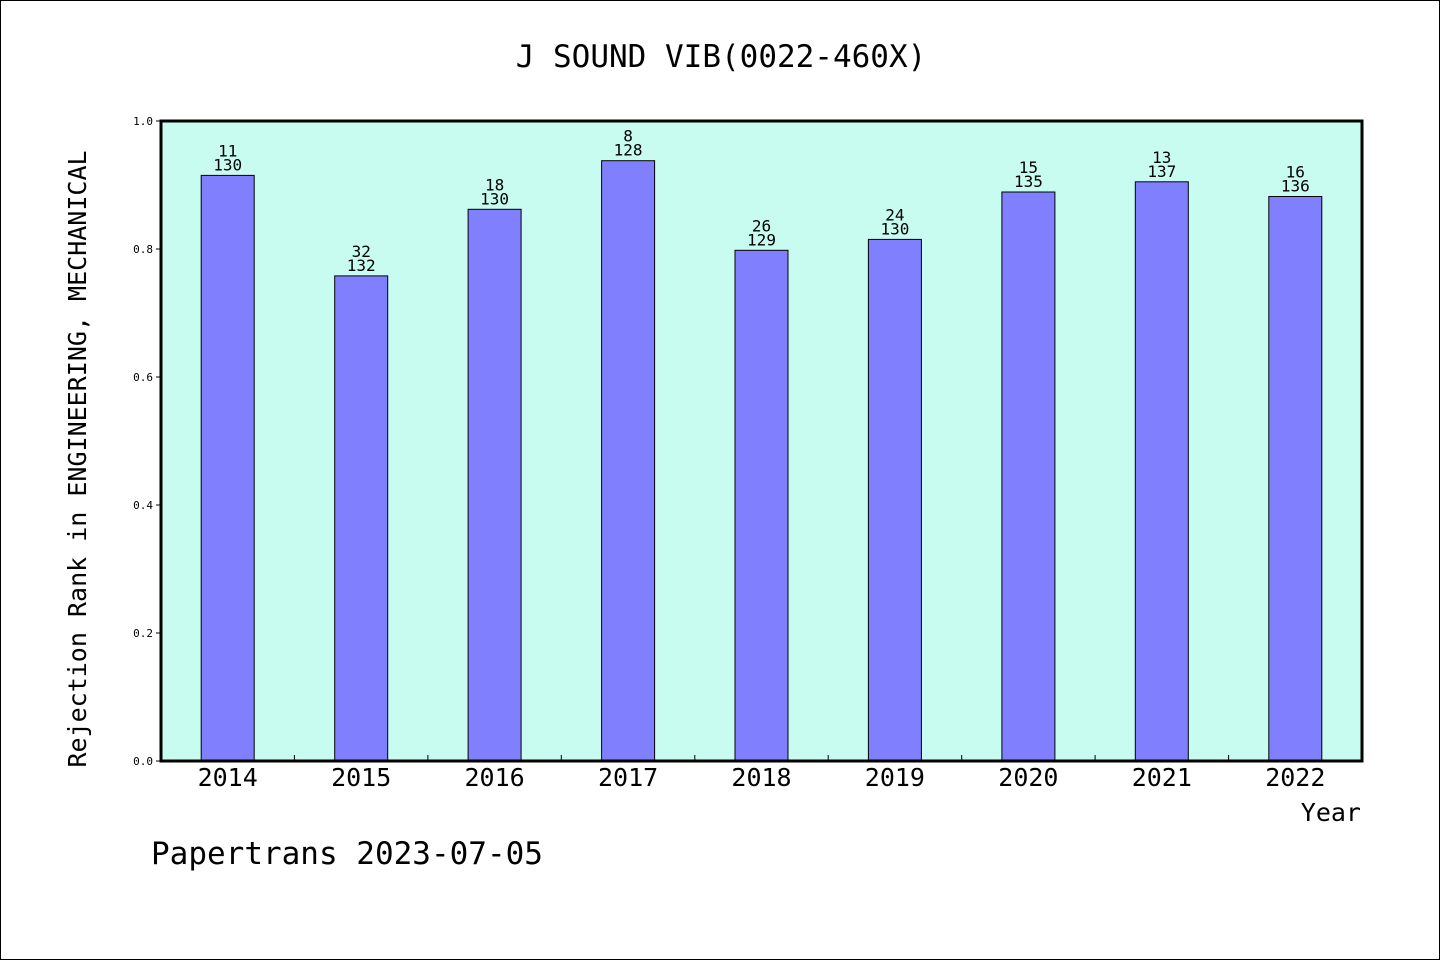  Describe the element at coordinates (228, 777) in the screenshot. I see `x-tick-label-2014: 2014` at that location.